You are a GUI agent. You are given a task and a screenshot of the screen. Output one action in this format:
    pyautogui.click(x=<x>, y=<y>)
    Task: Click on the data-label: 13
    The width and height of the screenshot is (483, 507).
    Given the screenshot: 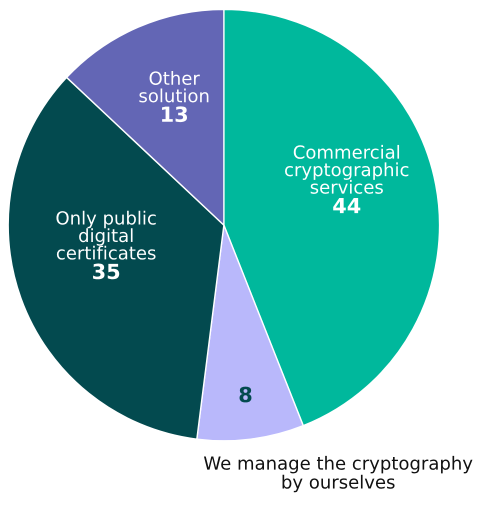 What is the action you would take?
    pyautogui.click(x=175, y=114)
    